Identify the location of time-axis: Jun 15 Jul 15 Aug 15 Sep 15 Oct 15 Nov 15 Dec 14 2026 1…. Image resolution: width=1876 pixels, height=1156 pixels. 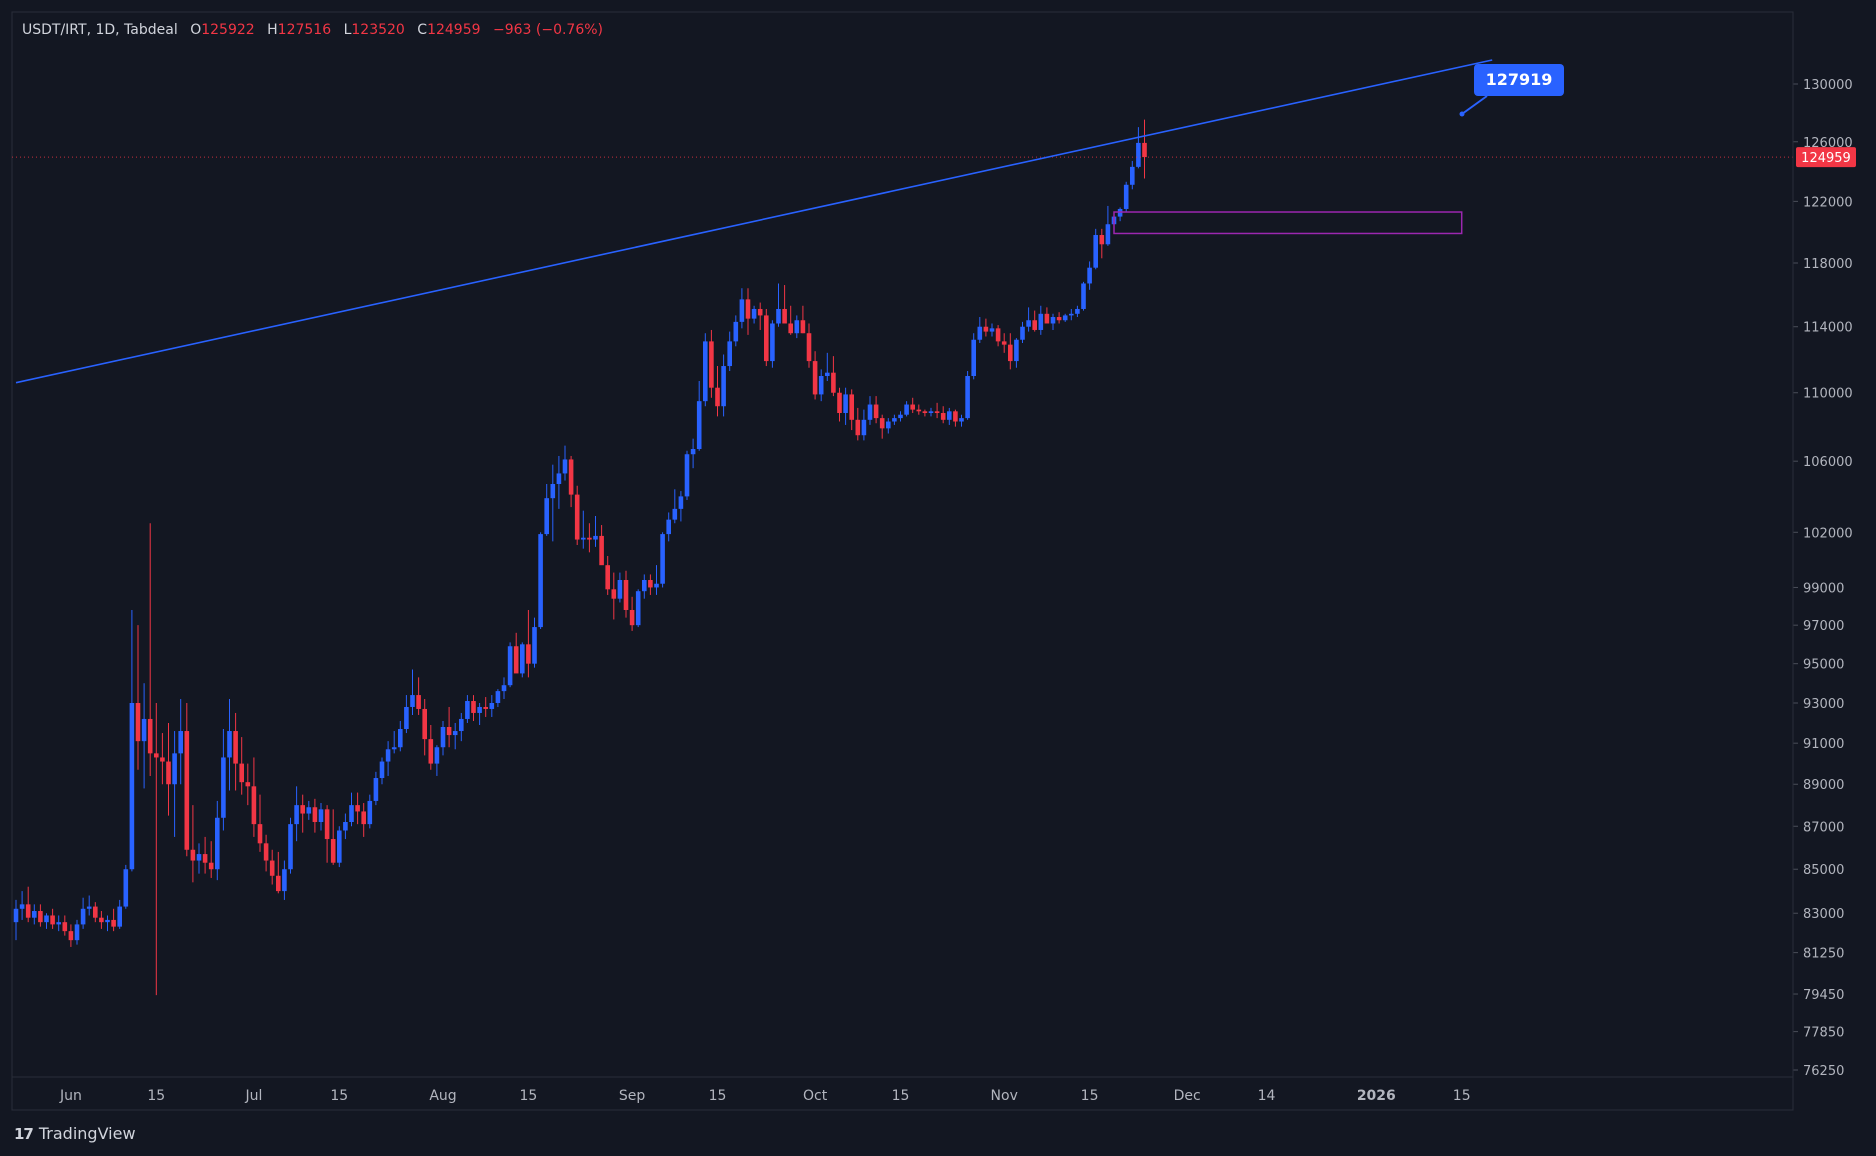
(765, 1096).